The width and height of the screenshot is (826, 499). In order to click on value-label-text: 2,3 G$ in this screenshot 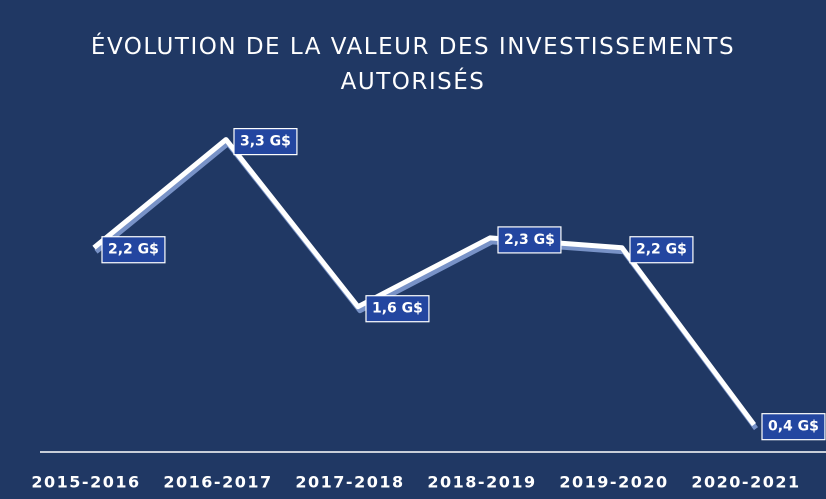, I will do `click(529, 240)`.